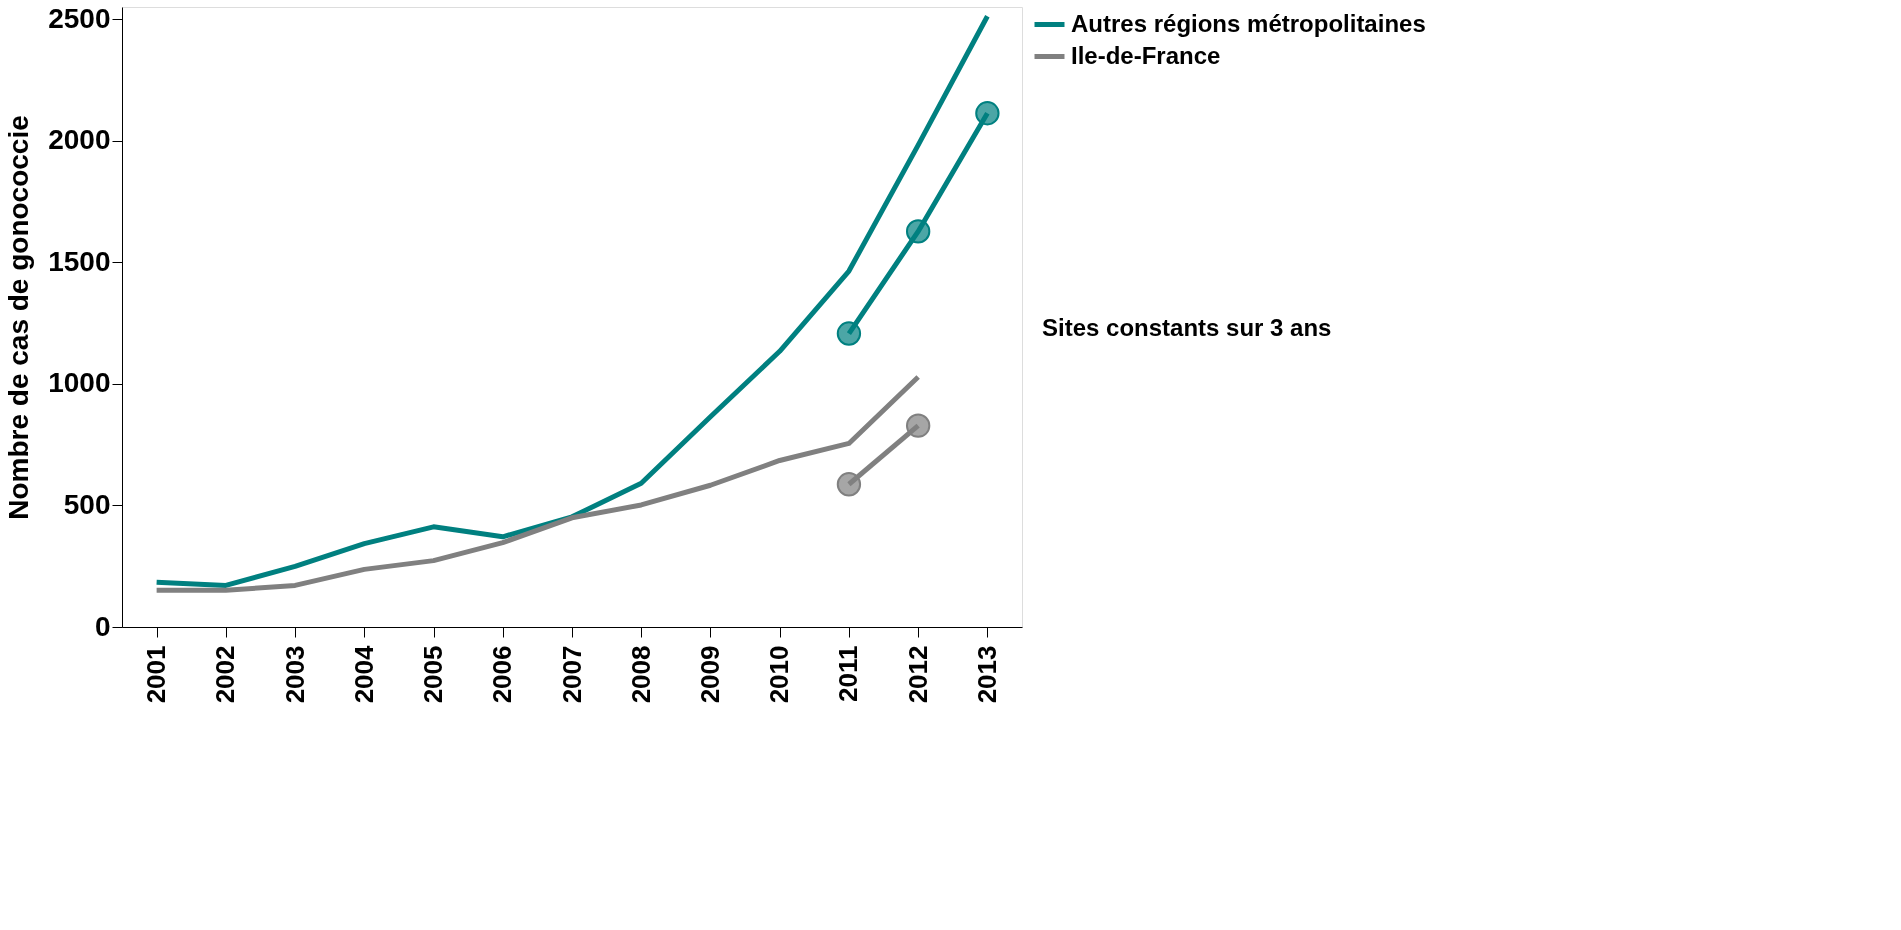 This screenshot has width=1901, height=930. I want to click on x-tick-label: 2004, so click(363, 674).